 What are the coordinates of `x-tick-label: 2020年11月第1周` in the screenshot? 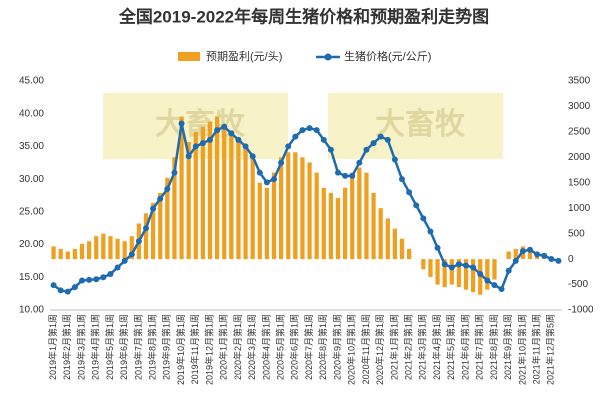 It's located at (365, 349).